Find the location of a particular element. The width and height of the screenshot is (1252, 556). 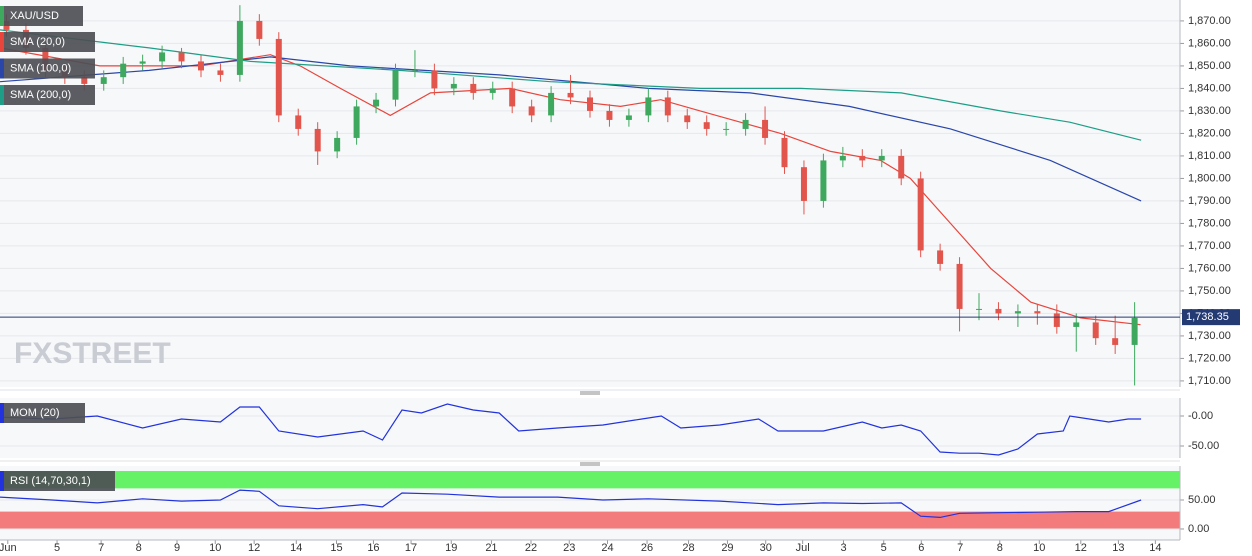

y-tick-label: 1,870.00 is located at coordinates (1209, 21).